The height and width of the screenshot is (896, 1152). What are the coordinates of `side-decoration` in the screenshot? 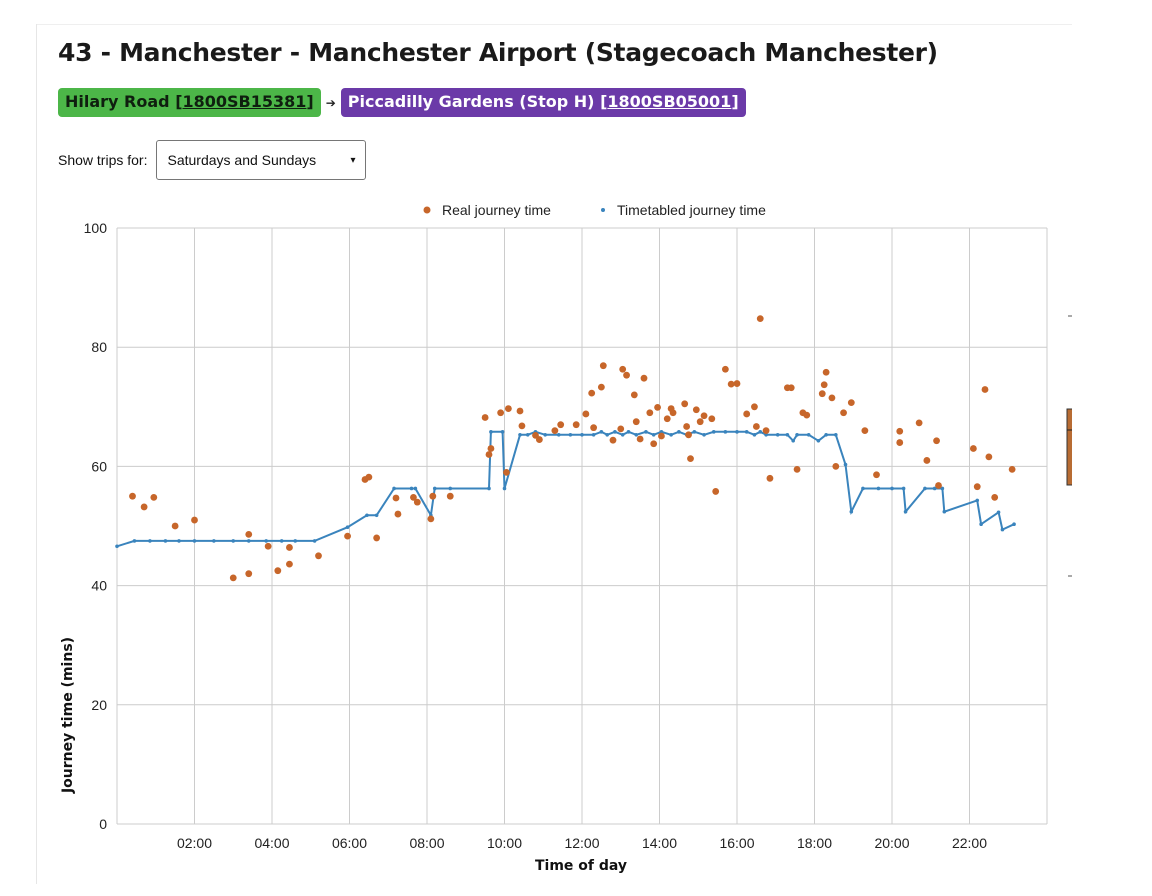 It's located at (1069, 446).